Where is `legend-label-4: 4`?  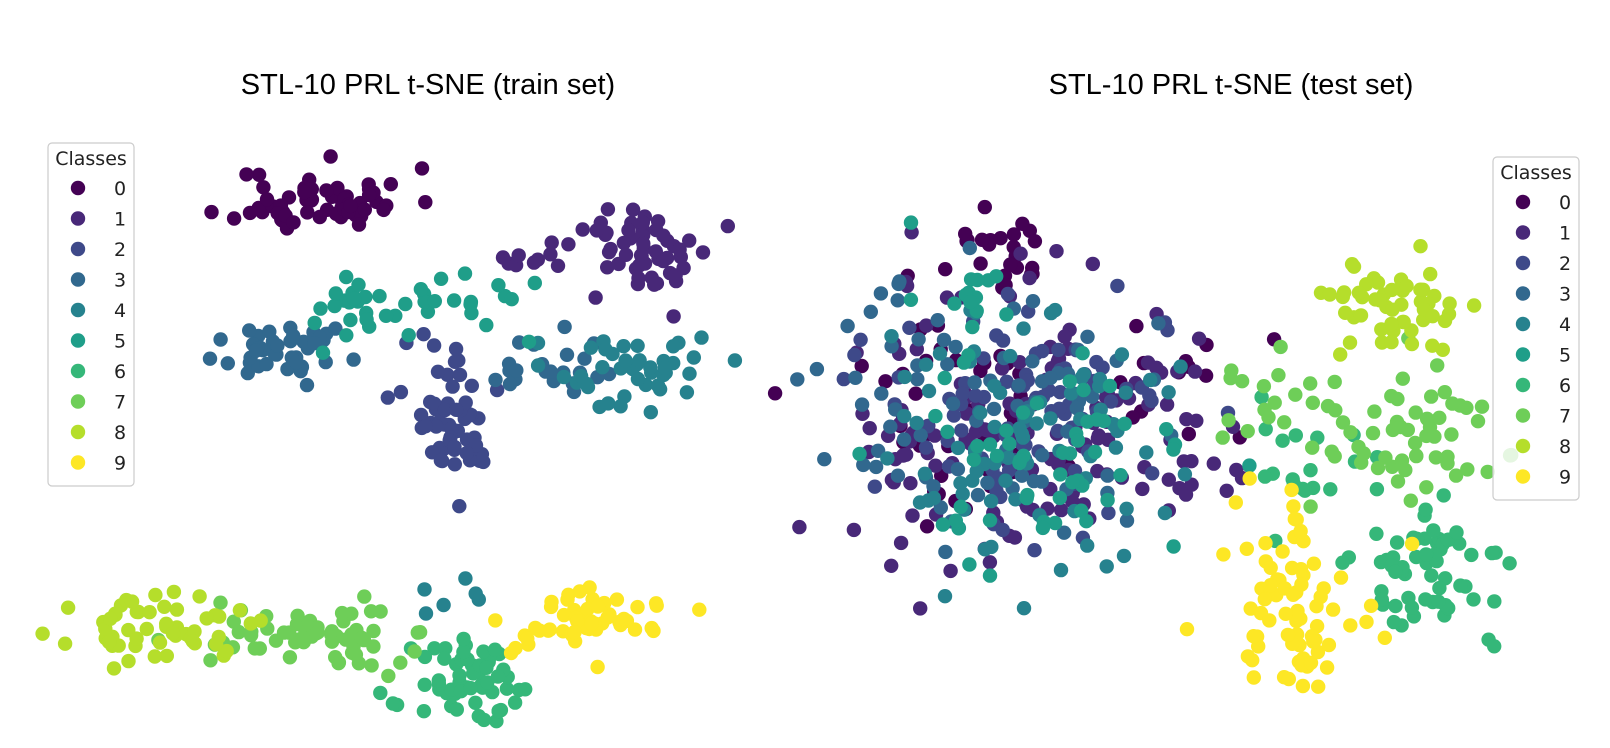
legend-label-4: 4 is located at coordinates (120, 311).